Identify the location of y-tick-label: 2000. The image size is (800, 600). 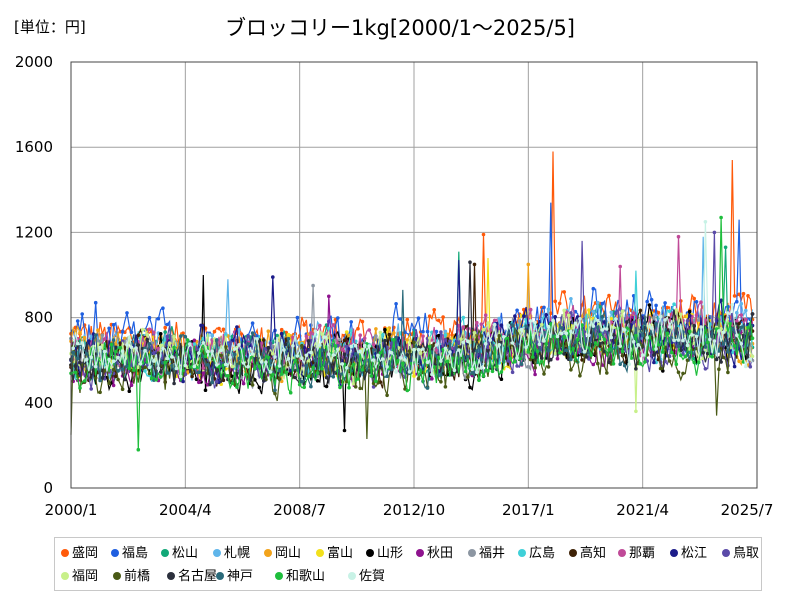
(34, 62).